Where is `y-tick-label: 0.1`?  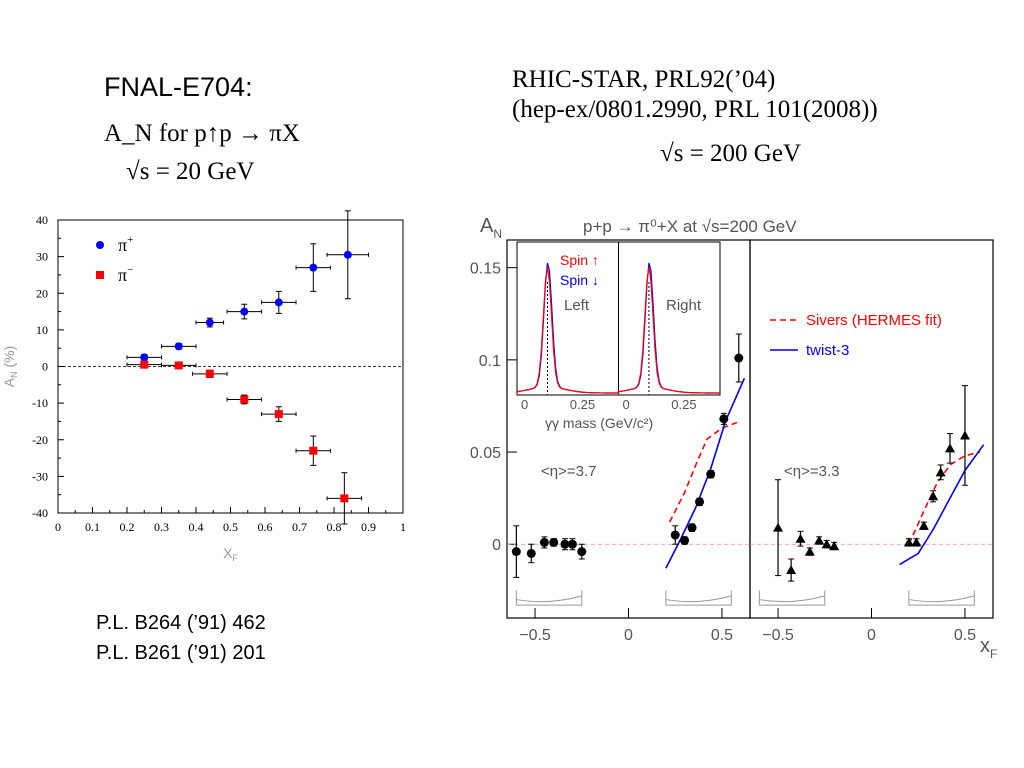
y-tick-label: 0.1 is located at coordinates (490, 361).